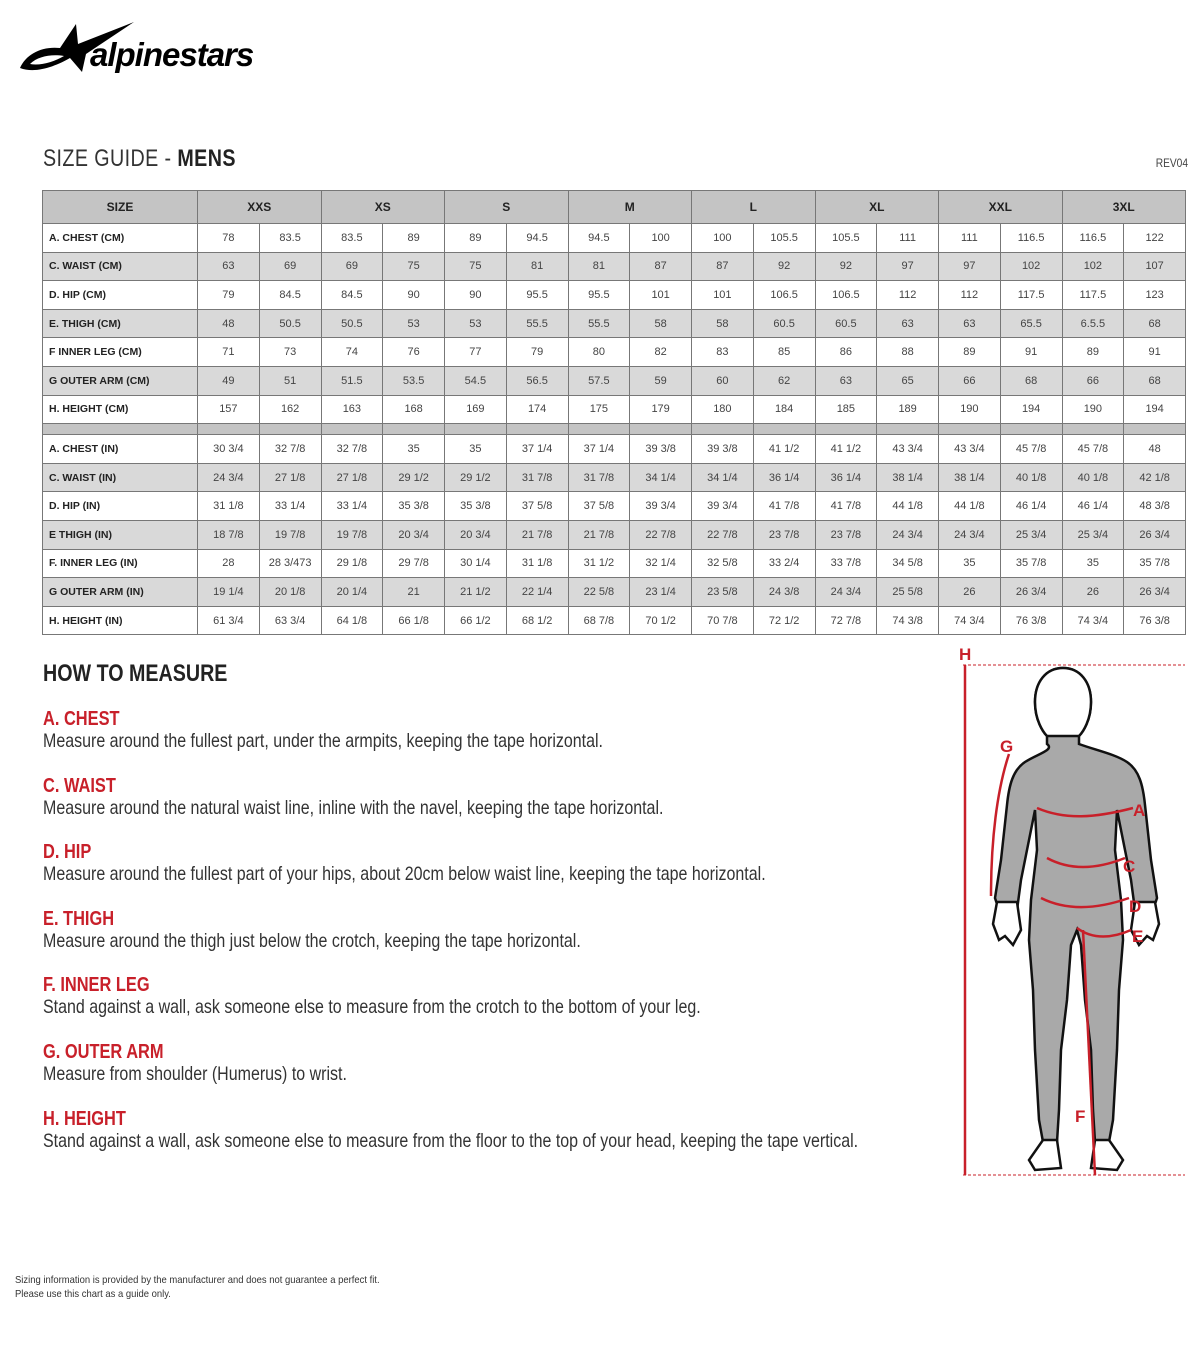 This screenshot has height=1350, width=1200. What do you see at coordinates (660, 409) in the screenshot?
I see `table-cell: 179` at bounding box center [660, 409].